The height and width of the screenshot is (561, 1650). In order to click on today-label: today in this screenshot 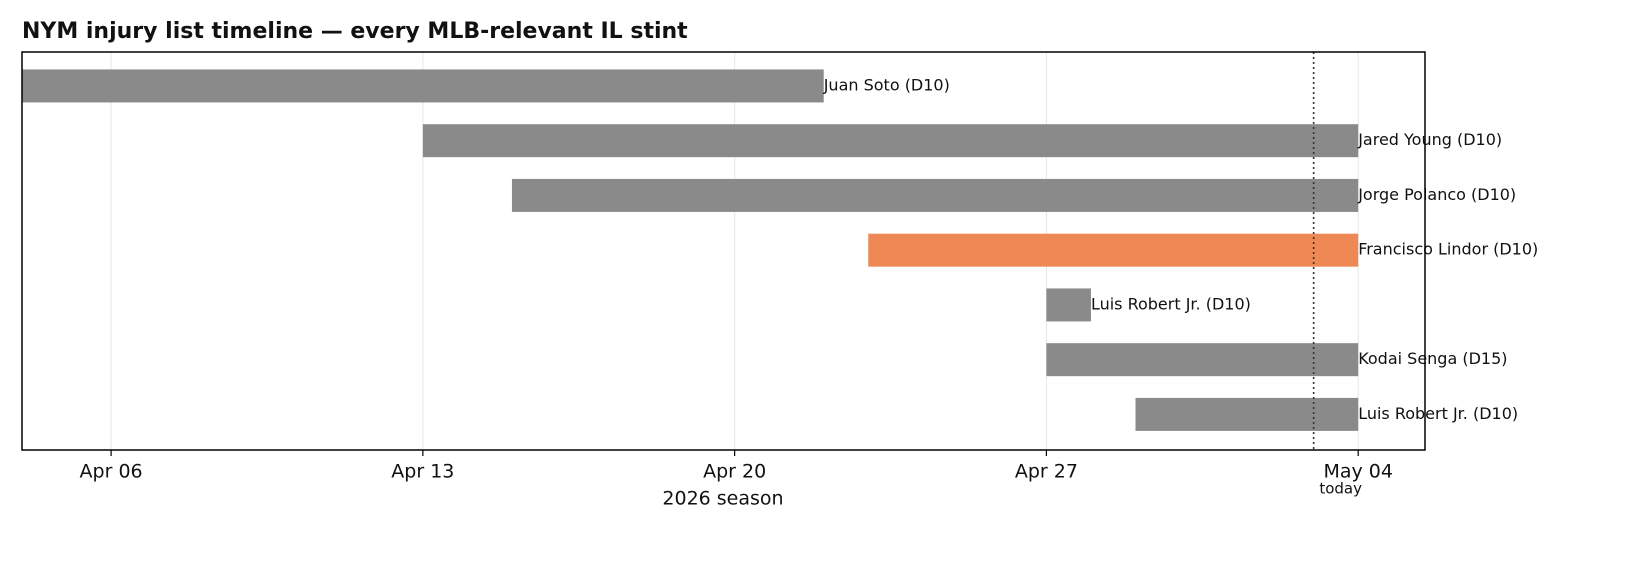, I will do `click(1340, 489)`.